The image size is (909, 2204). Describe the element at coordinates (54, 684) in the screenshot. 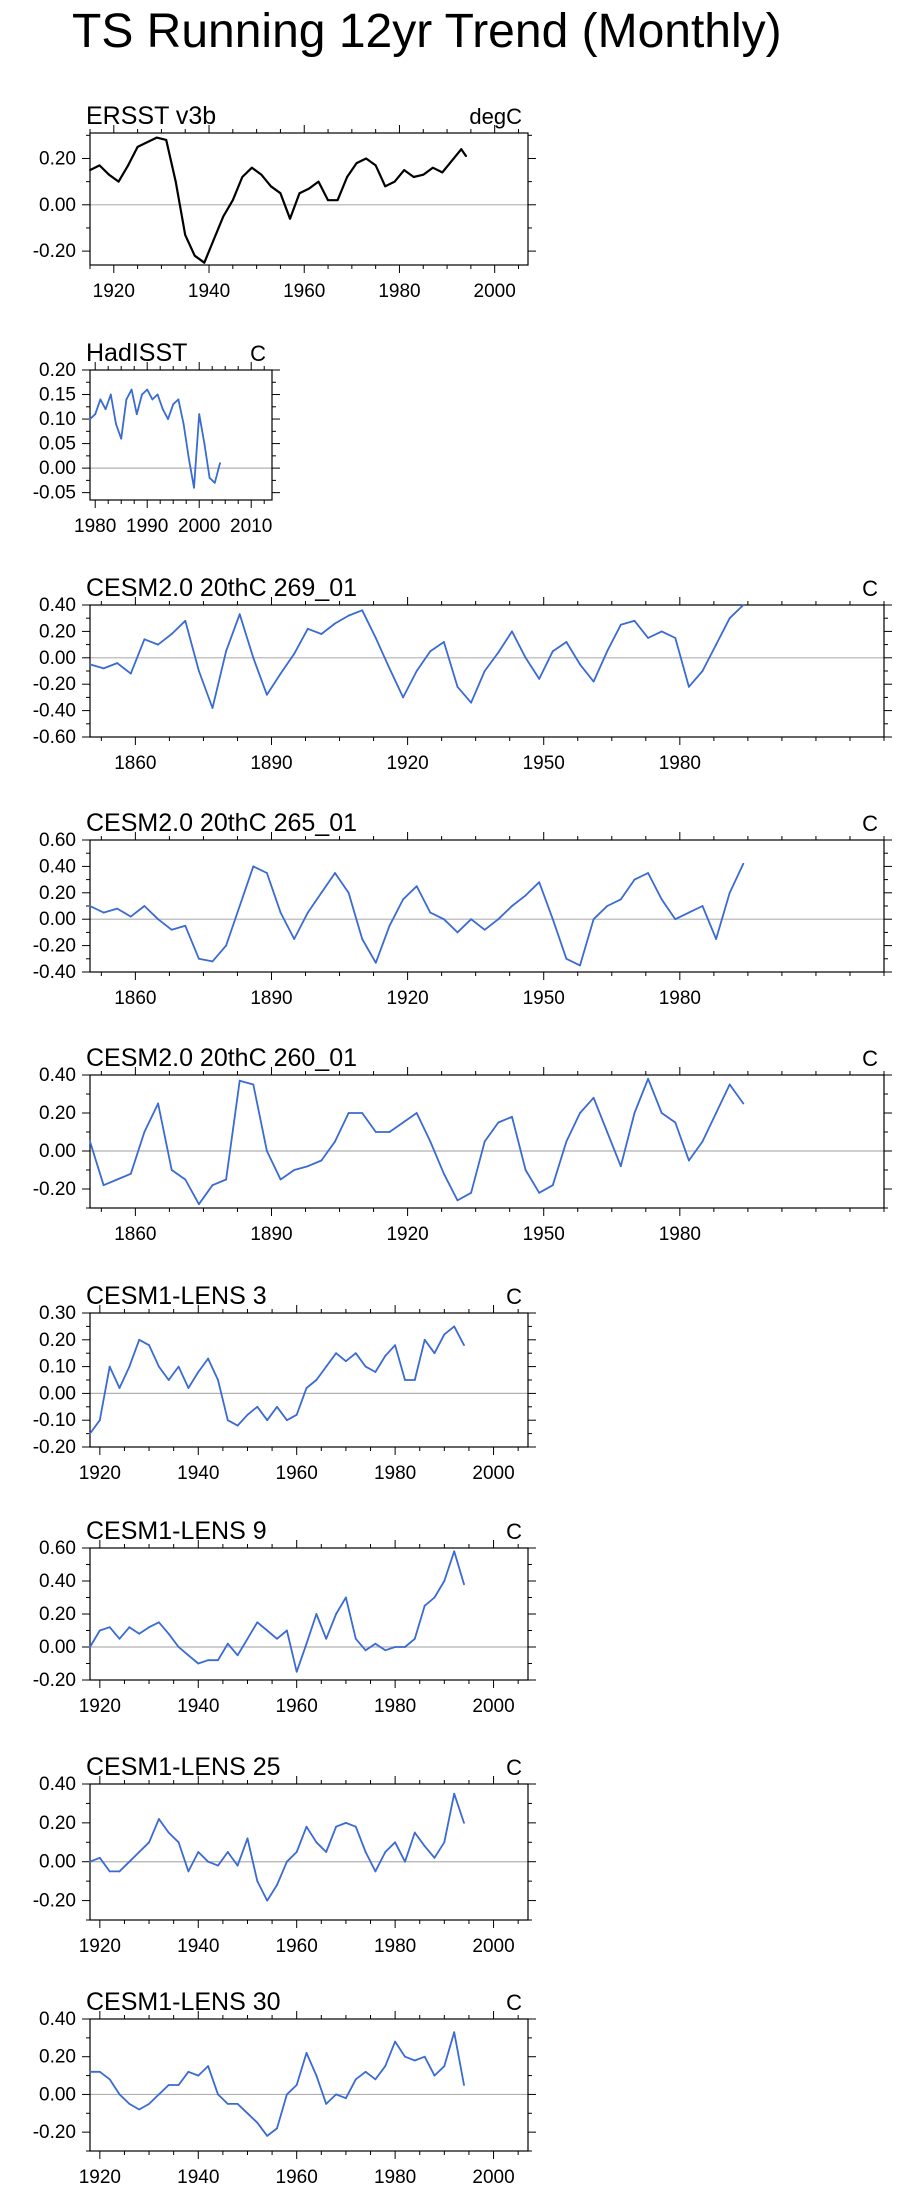

I see `y-tick-label: -0.20` at that location.